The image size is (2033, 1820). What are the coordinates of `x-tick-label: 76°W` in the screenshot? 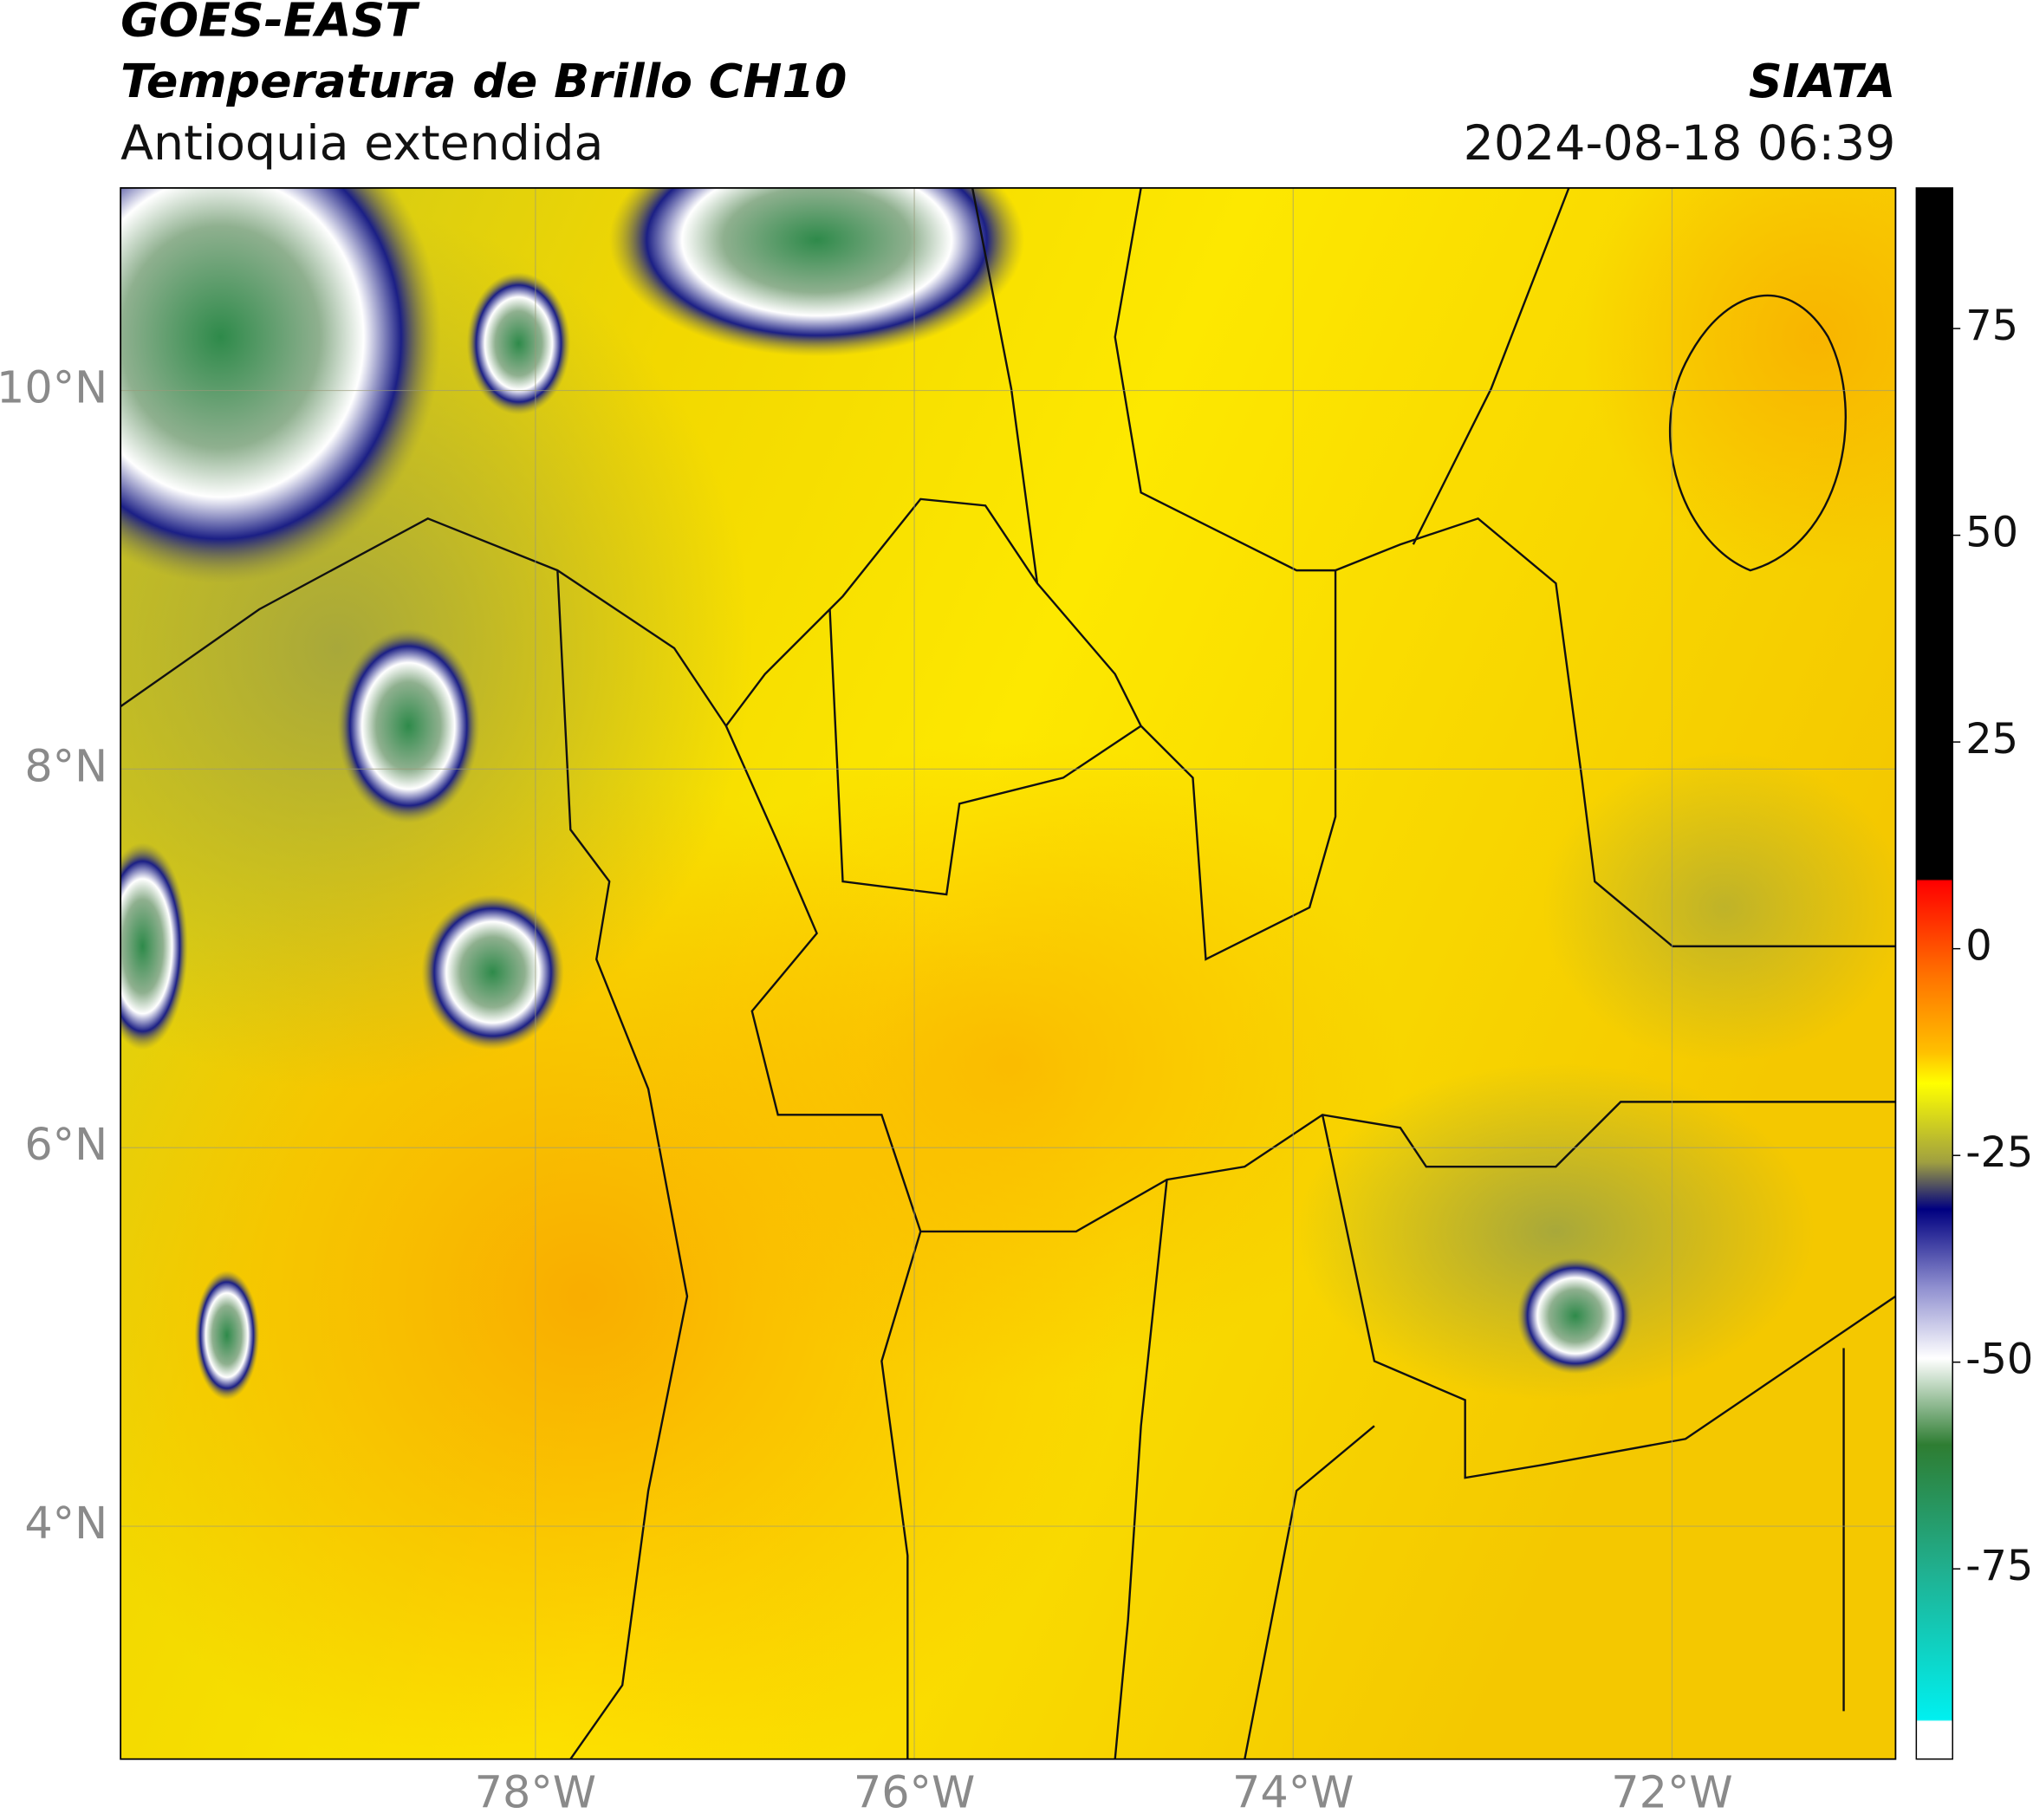 It's located at (914, 1792).